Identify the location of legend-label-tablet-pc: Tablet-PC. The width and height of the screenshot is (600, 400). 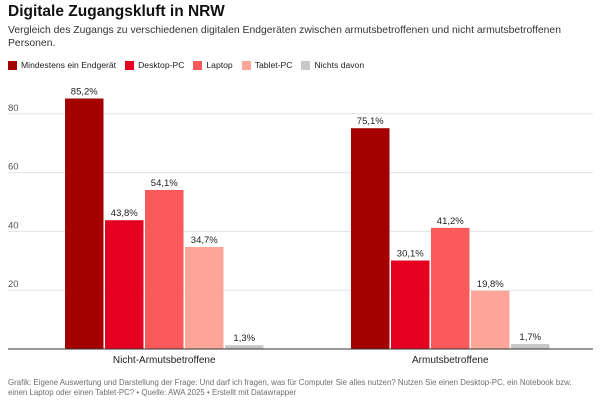
(273, 65).